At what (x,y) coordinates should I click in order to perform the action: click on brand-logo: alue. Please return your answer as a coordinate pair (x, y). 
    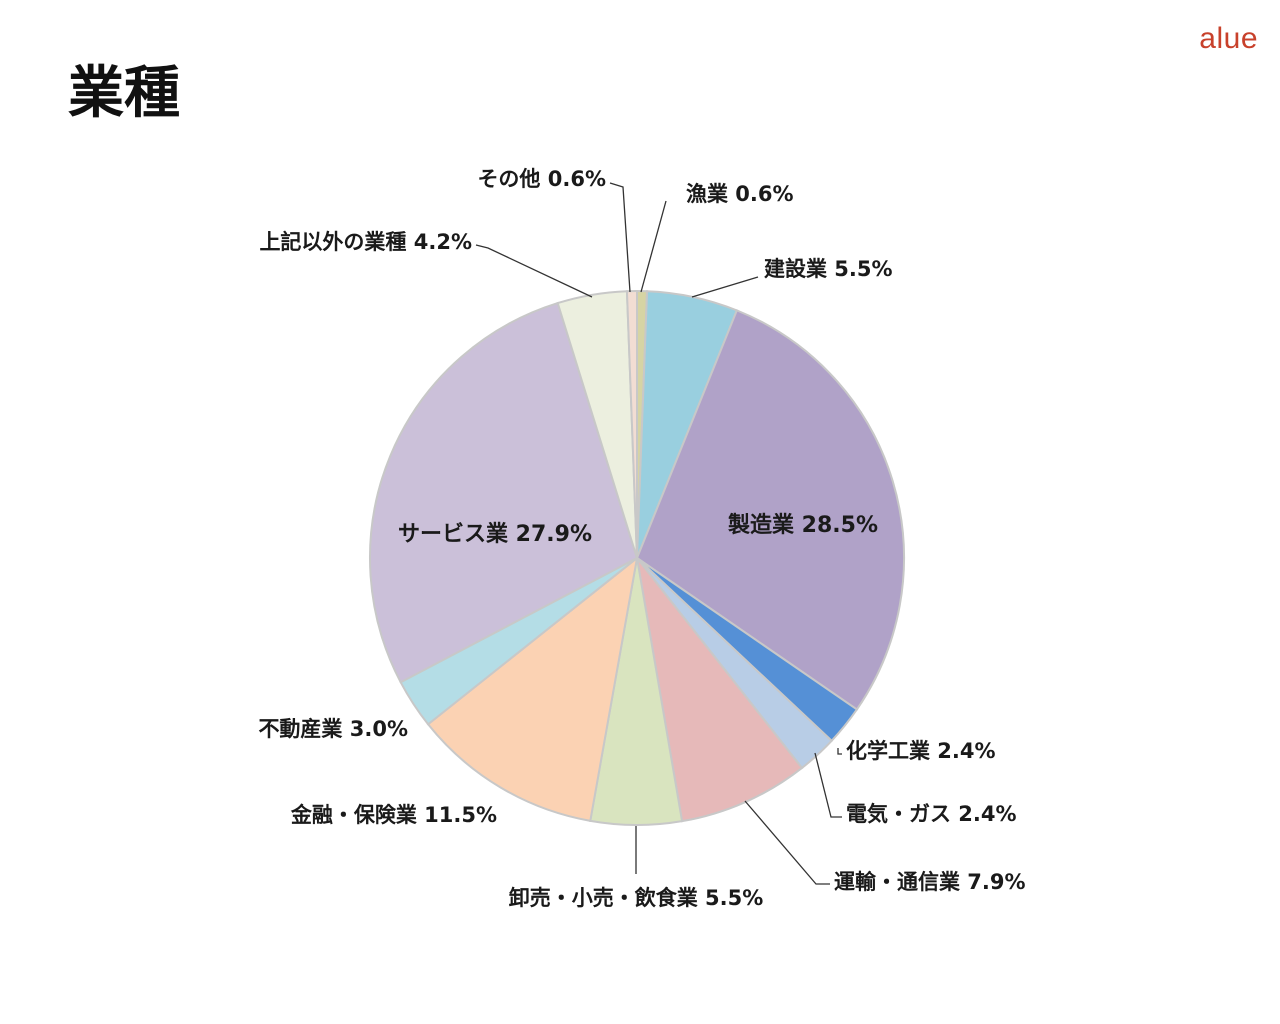
    Looking at the image, I should click on (1228, 38).